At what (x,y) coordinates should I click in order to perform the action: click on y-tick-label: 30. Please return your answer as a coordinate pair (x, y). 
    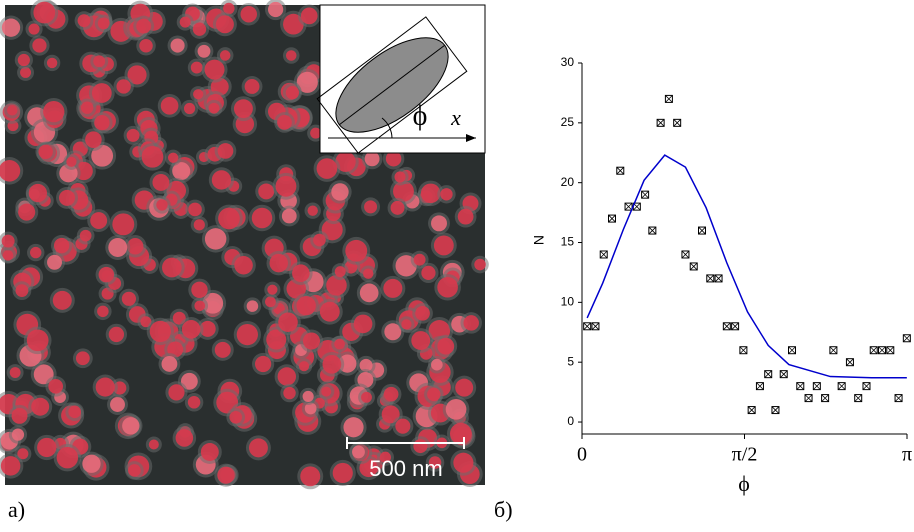
    Looking at the image, I should click on (568, 62).